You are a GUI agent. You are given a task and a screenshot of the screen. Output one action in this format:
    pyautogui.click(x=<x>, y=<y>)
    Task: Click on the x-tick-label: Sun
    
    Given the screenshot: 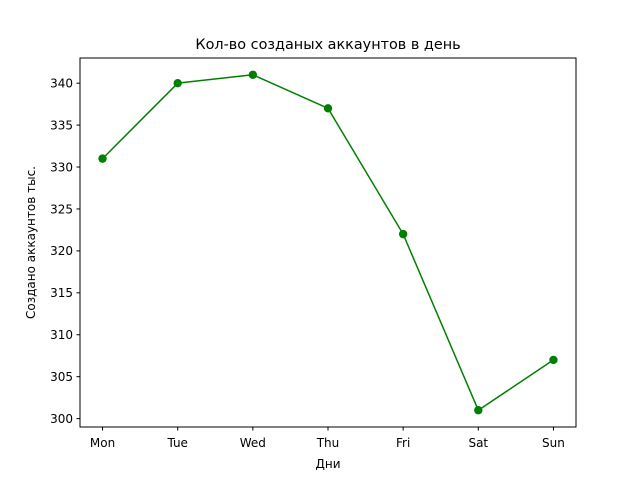 What is the action you would take?
    pyautogui.click(x=553, y=443)
    